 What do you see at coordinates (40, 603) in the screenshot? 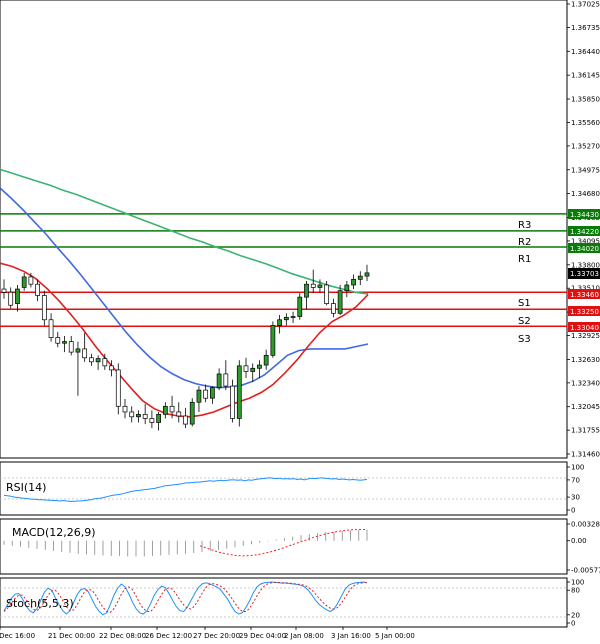
I see `stoch-title: Stoch(5,5,3)` at bounding box center [40, 603].